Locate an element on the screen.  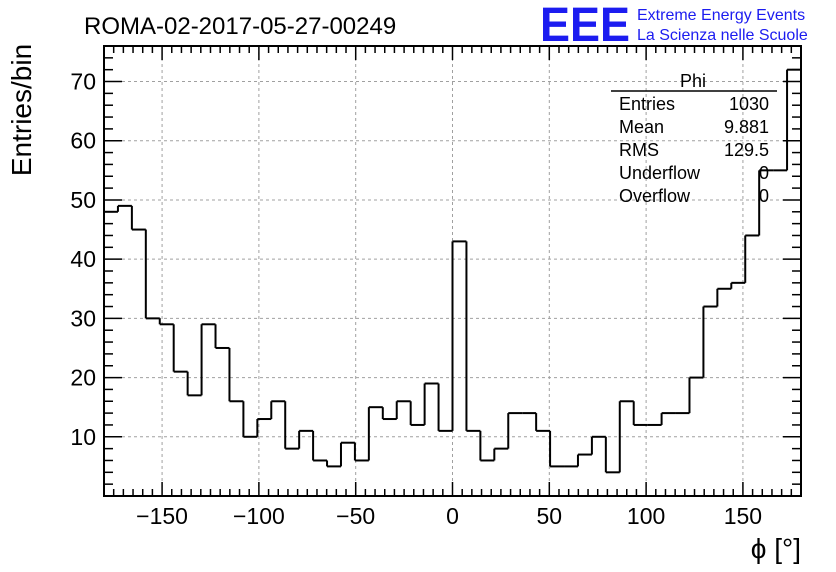
stats-row-label: Overflow is located at coordinates (655, 196).